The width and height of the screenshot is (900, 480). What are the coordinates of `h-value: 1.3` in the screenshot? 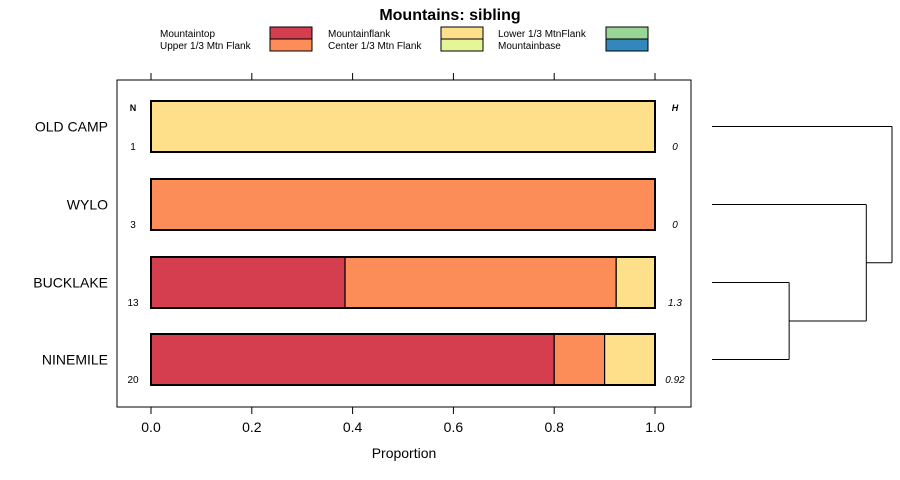 It's located at (675, 303).